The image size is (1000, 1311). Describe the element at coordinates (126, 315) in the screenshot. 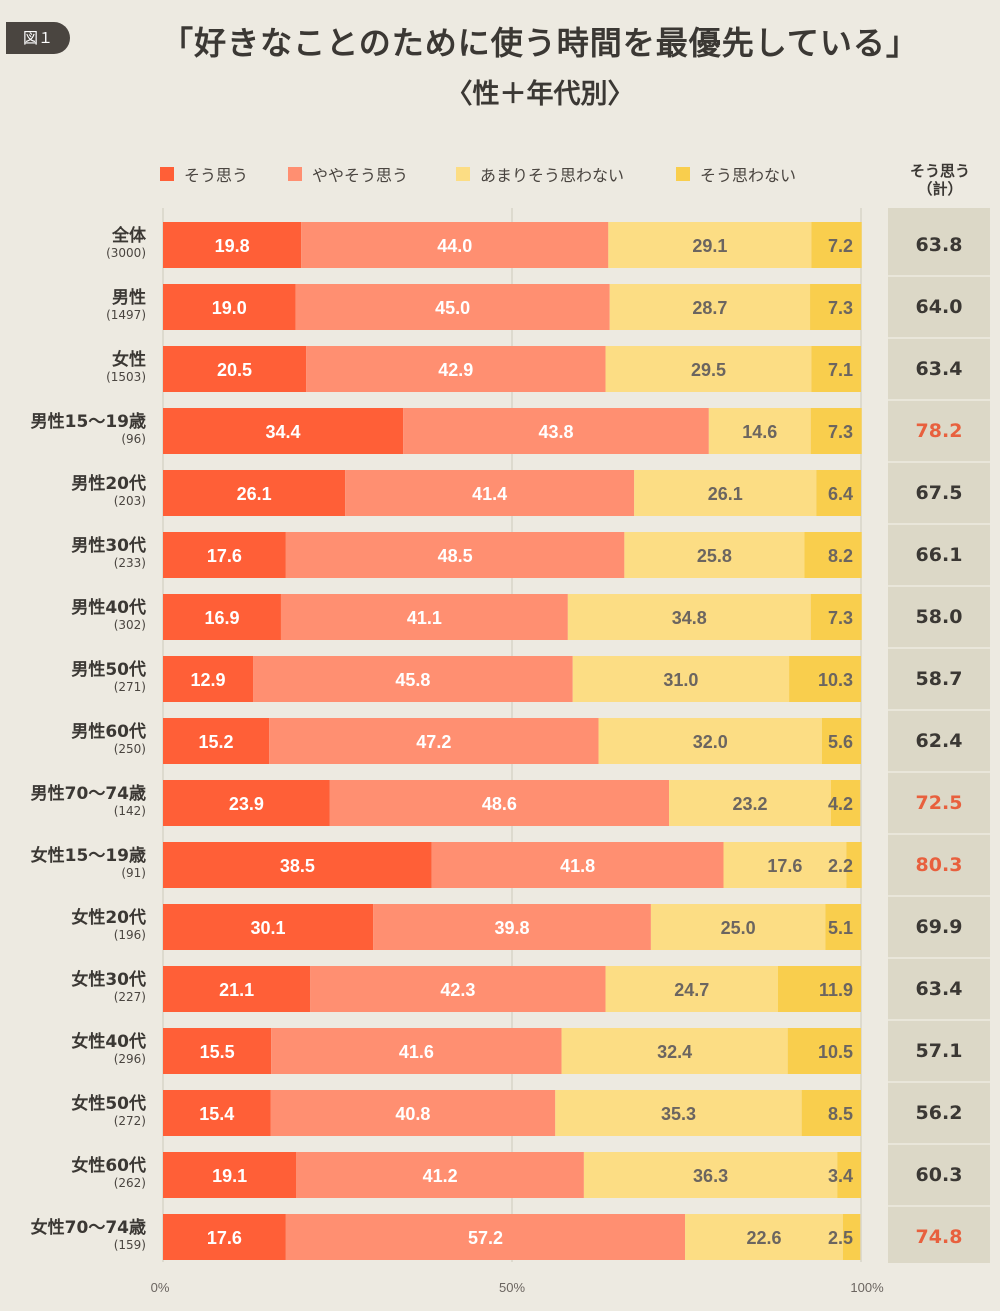

I see `row-label-sample-size: (1497)` at that location.